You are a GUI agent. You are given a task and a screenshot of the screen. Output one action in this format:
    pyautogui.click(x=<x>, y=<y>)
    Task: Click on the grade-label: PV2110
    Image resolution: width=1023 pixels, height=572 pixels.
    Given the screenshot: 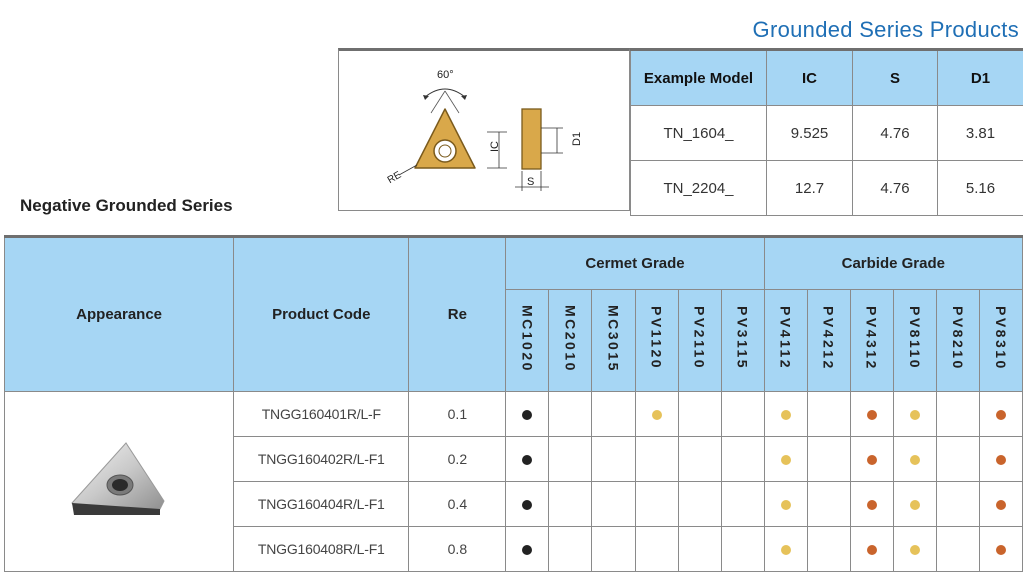 What is the action you would take?
    pyautogui.click(x=700, y=338)
    